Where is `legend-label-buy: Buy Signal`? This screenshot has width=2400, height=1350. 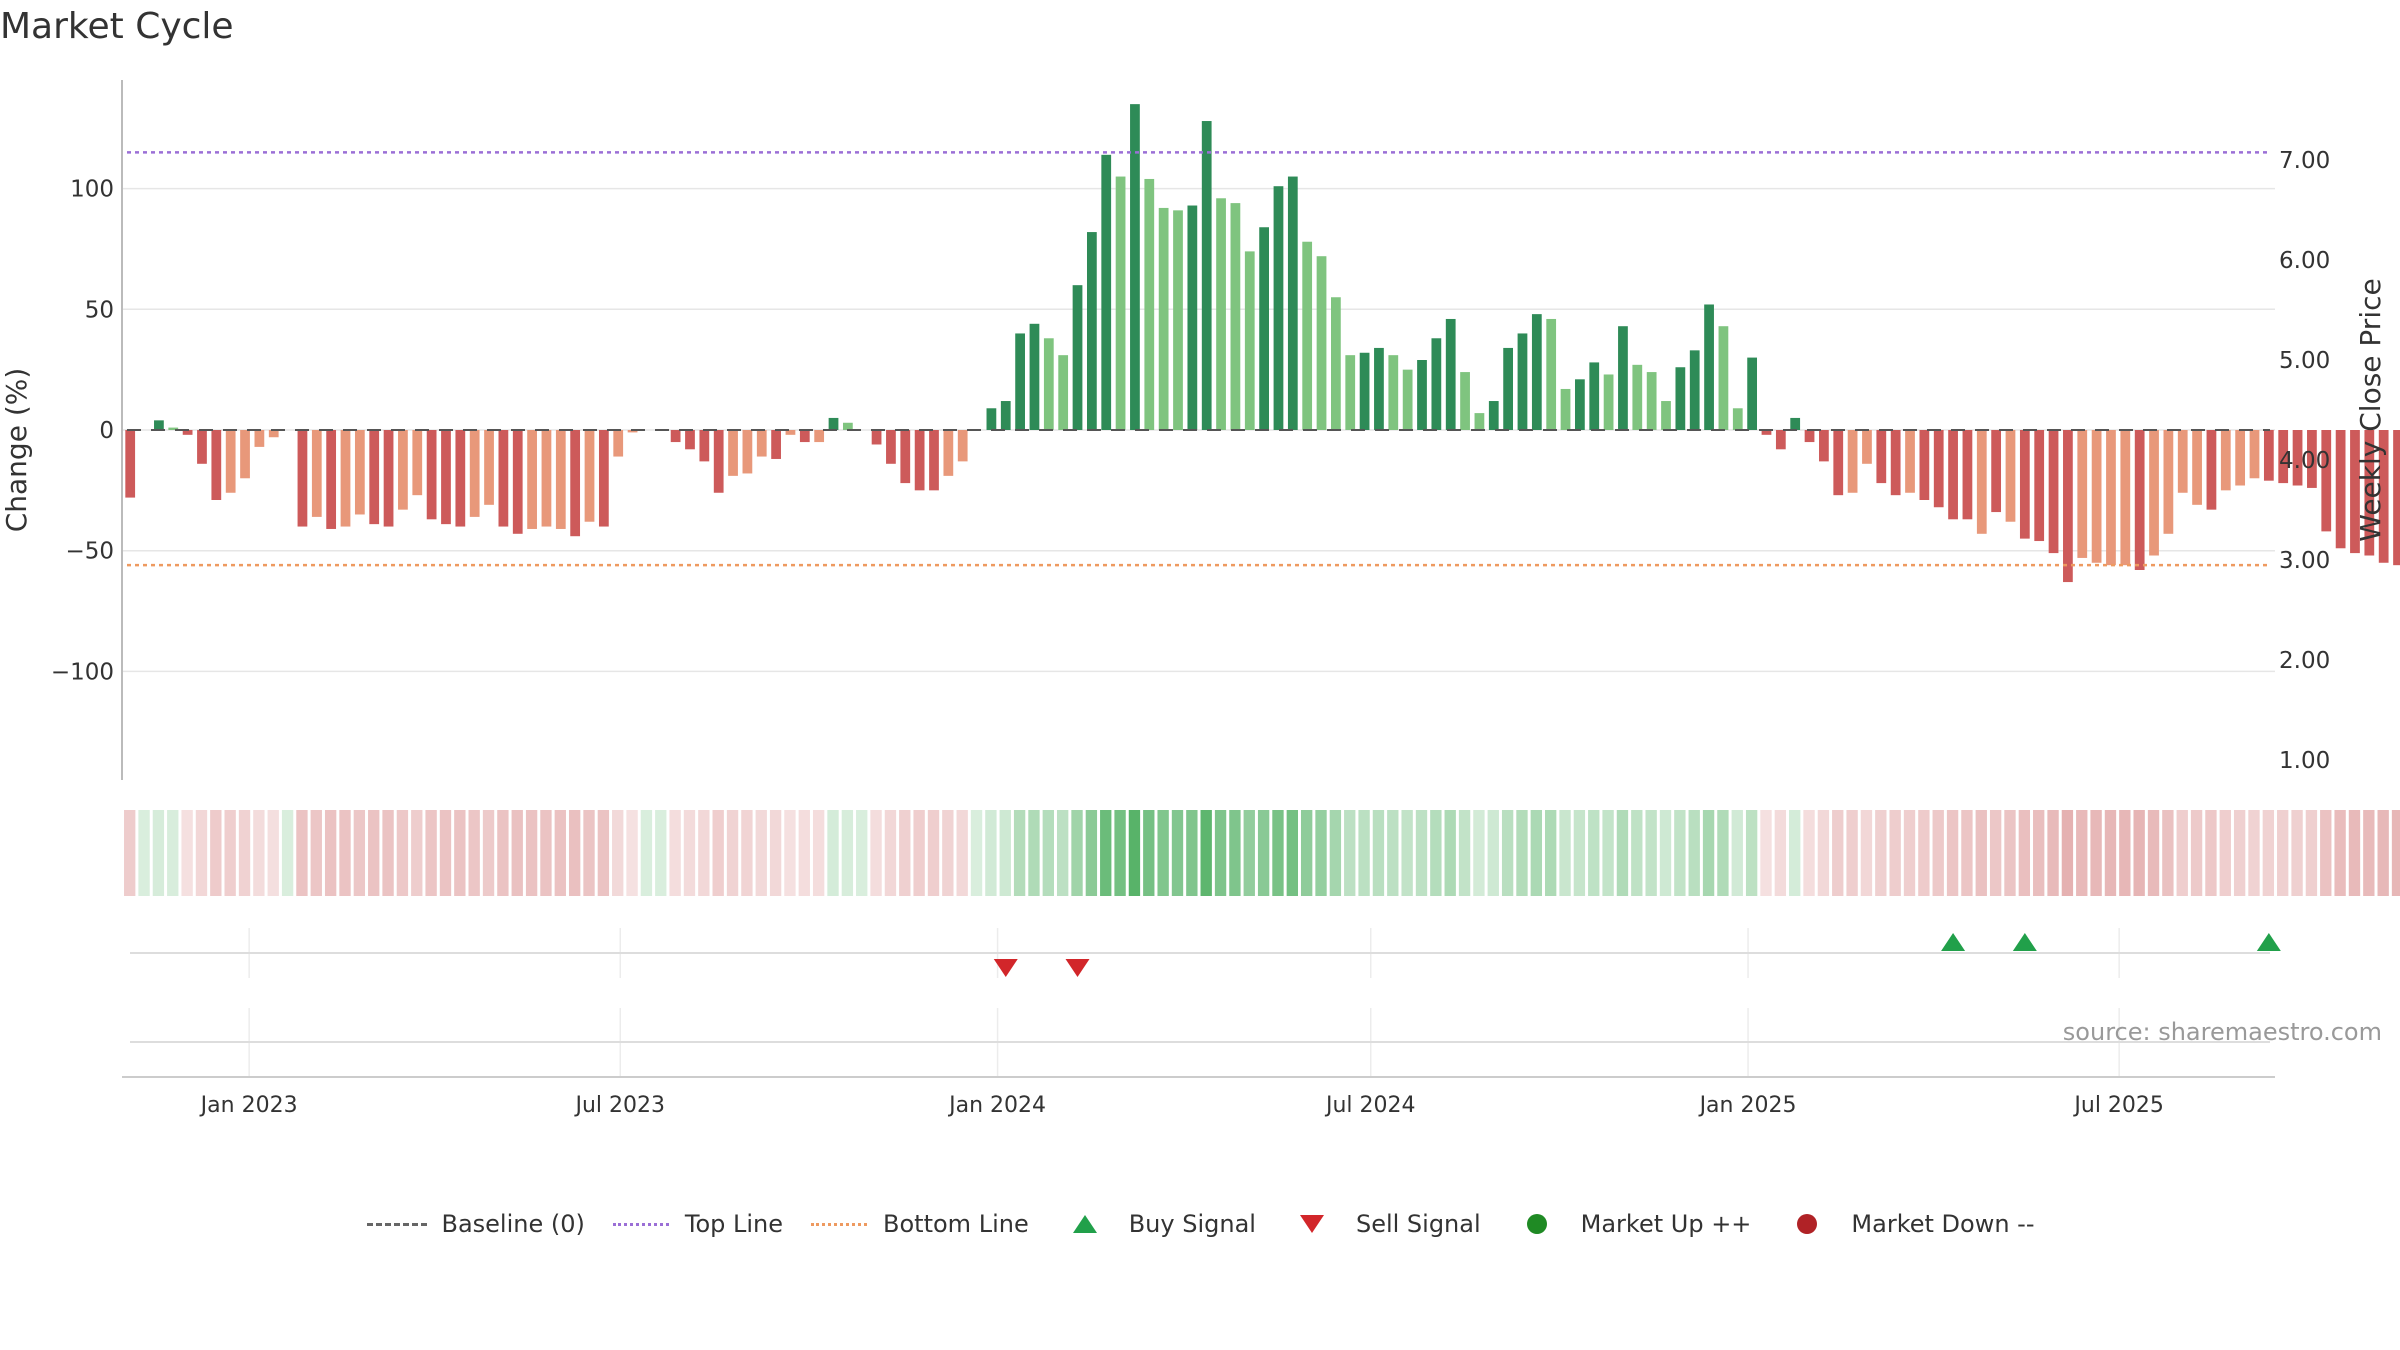
legend-label-buy: Buy Signal is located at coordinates (1192, 1224).